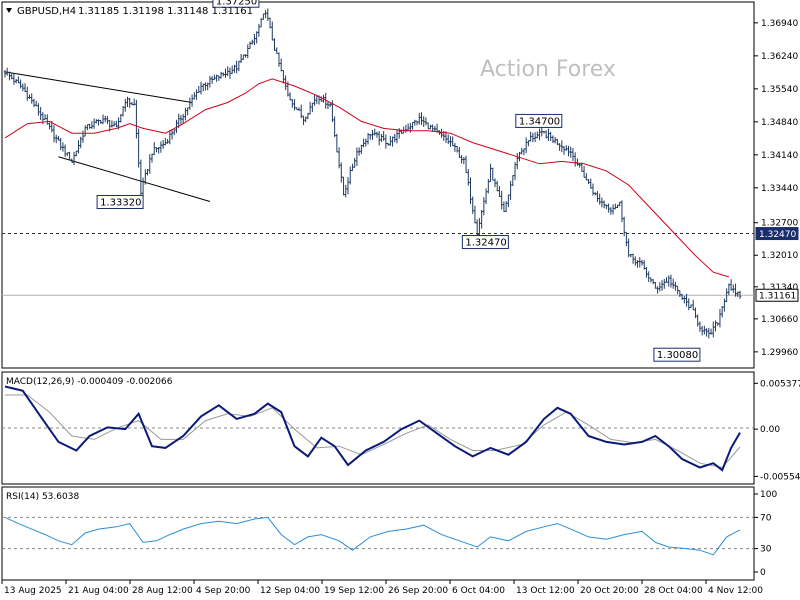 This screenshot has width=800, height=600. I want to click on macd-tick-label: -0.005543, so click(780, 477).